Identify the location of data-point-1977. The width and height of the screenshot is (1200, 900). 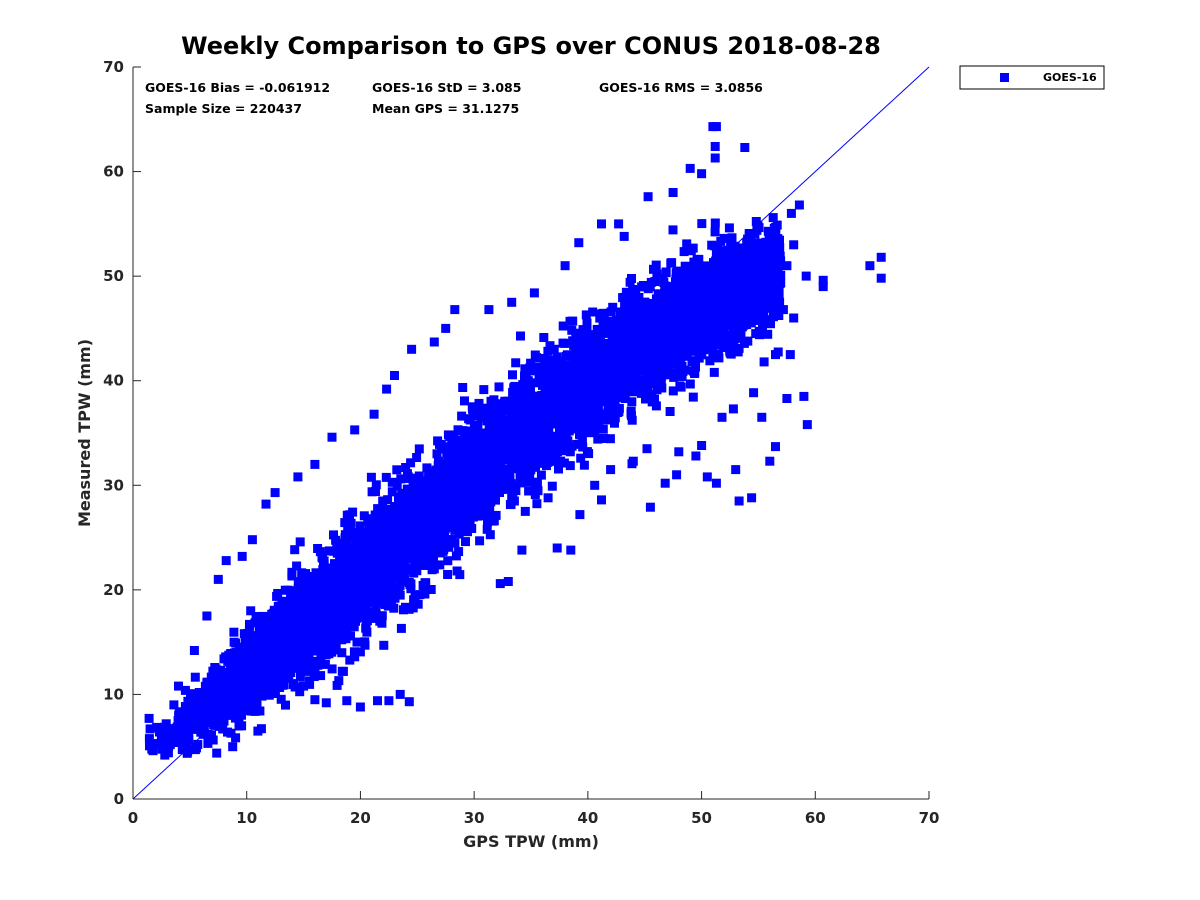
(429, 473).